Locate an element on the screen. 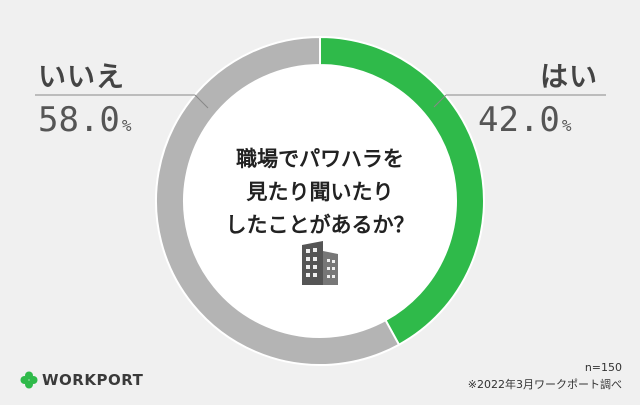 The height and width of the screenshot is (405, 640). slice-value-yes-number: 42.0 is located at coordinates (519, 120).